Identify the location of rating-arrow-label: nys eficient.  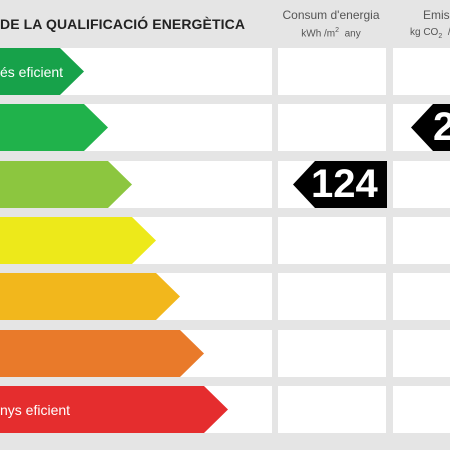
(35, 410).